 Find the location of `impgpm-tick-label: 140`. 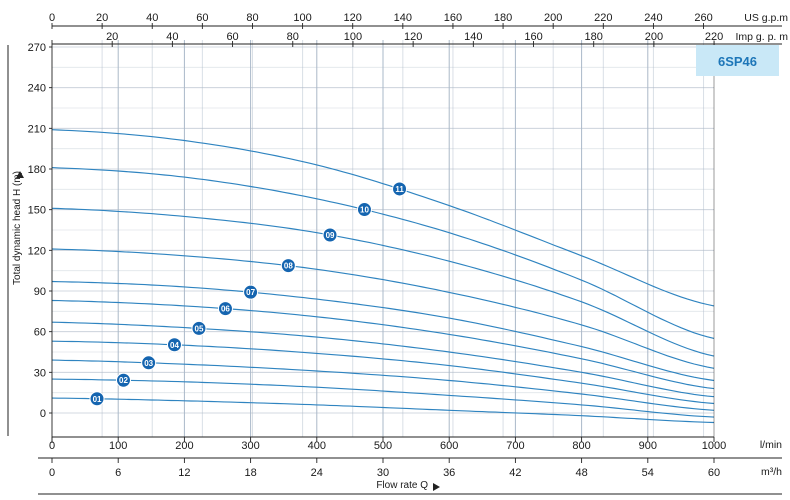

impgpm-tick-label: 140 is located at coordinates (473, 37).